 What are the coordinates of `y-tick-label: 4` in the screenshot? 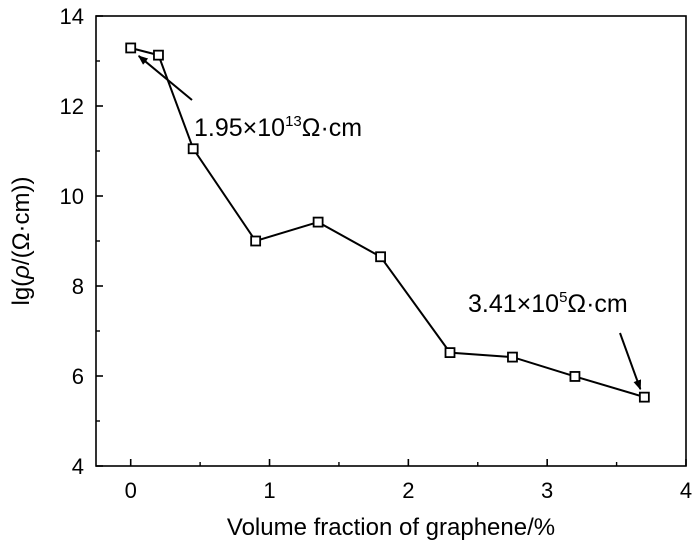 It's located at (78, 466).